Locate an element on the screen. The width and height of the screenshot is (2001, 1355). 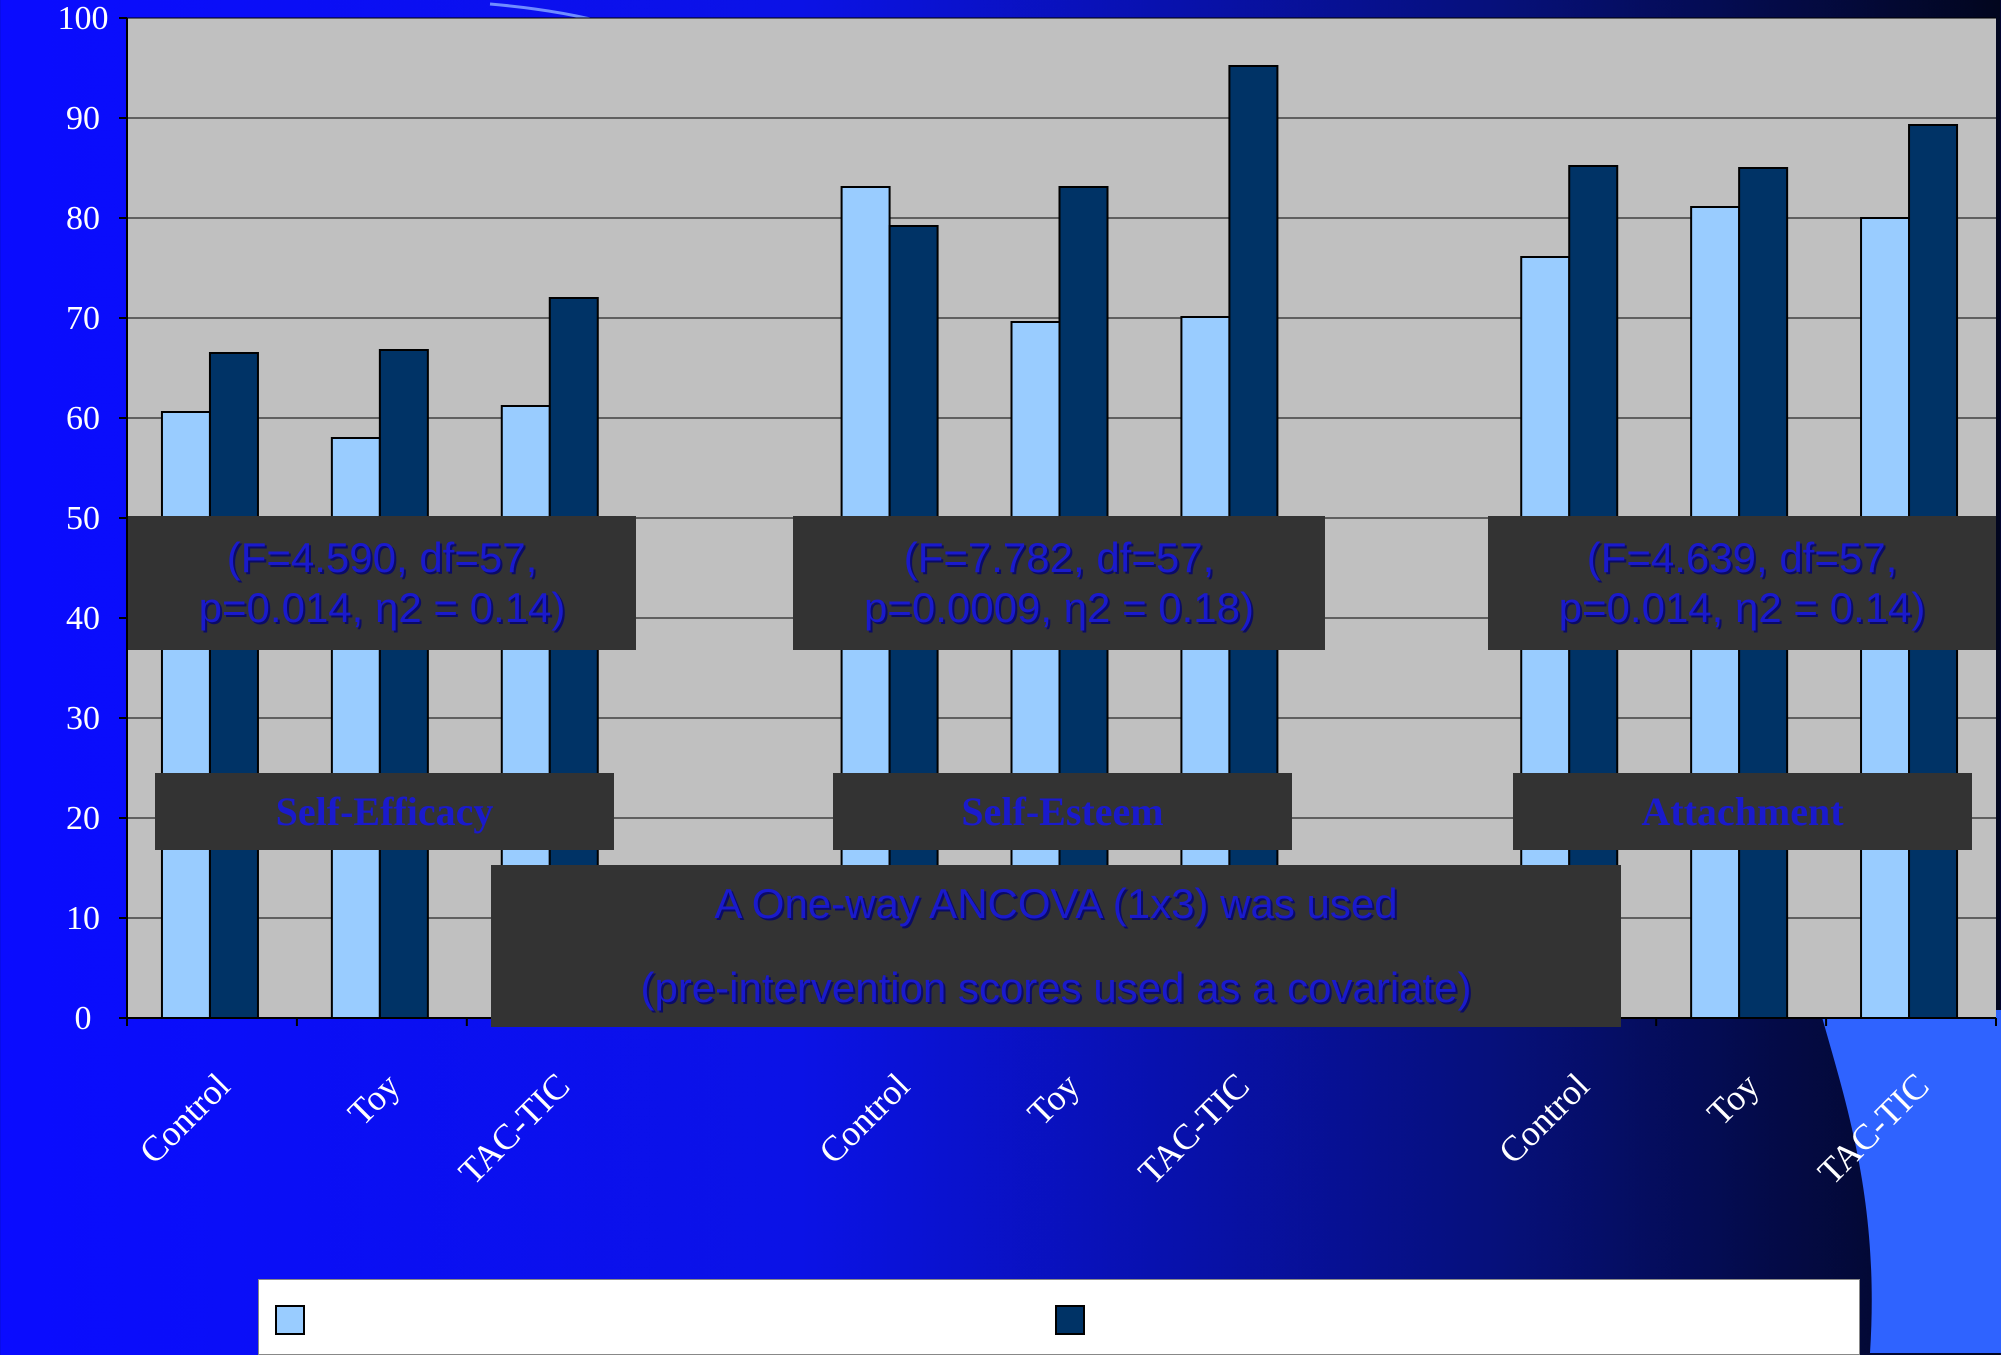
category-label-text: Attachment is located at coordinates (1742, 811).